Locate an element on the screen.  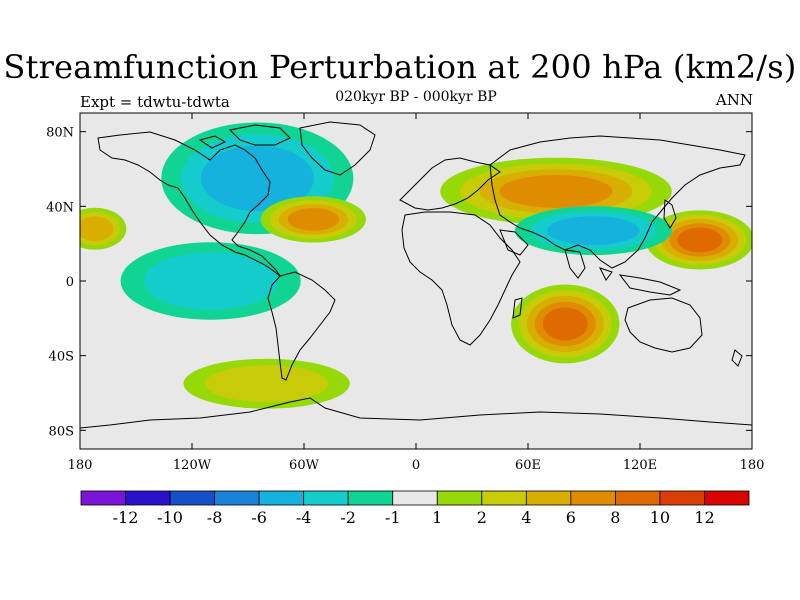
period-label: 020kyr BP - 000kyr BP is located at coordinates (416, 97).